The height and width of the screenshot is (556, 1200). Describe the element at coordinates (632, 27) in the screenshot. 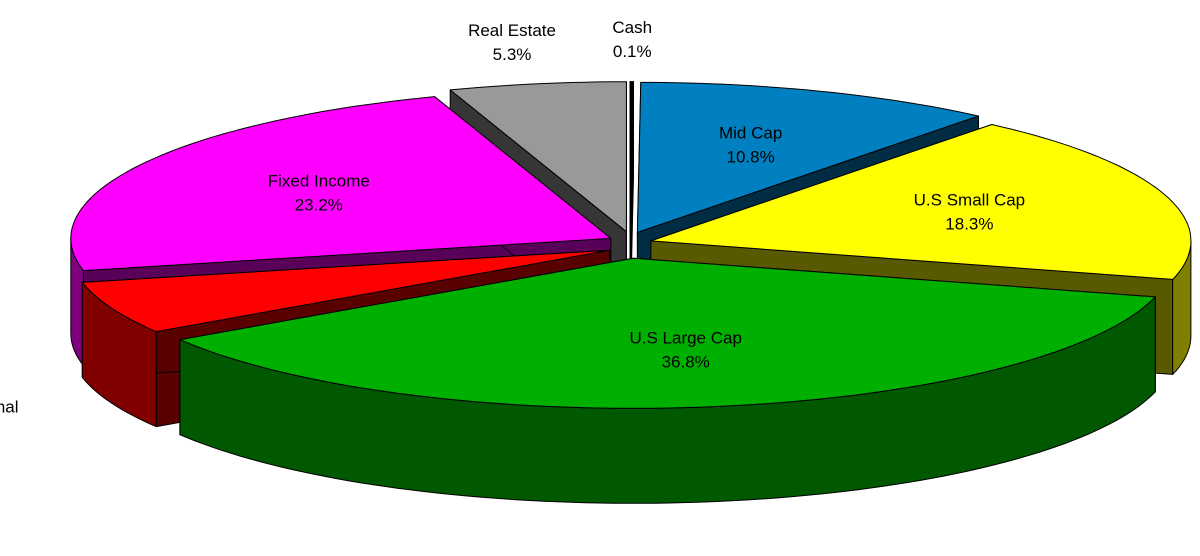

I see `slice-label: Cash` at that location.